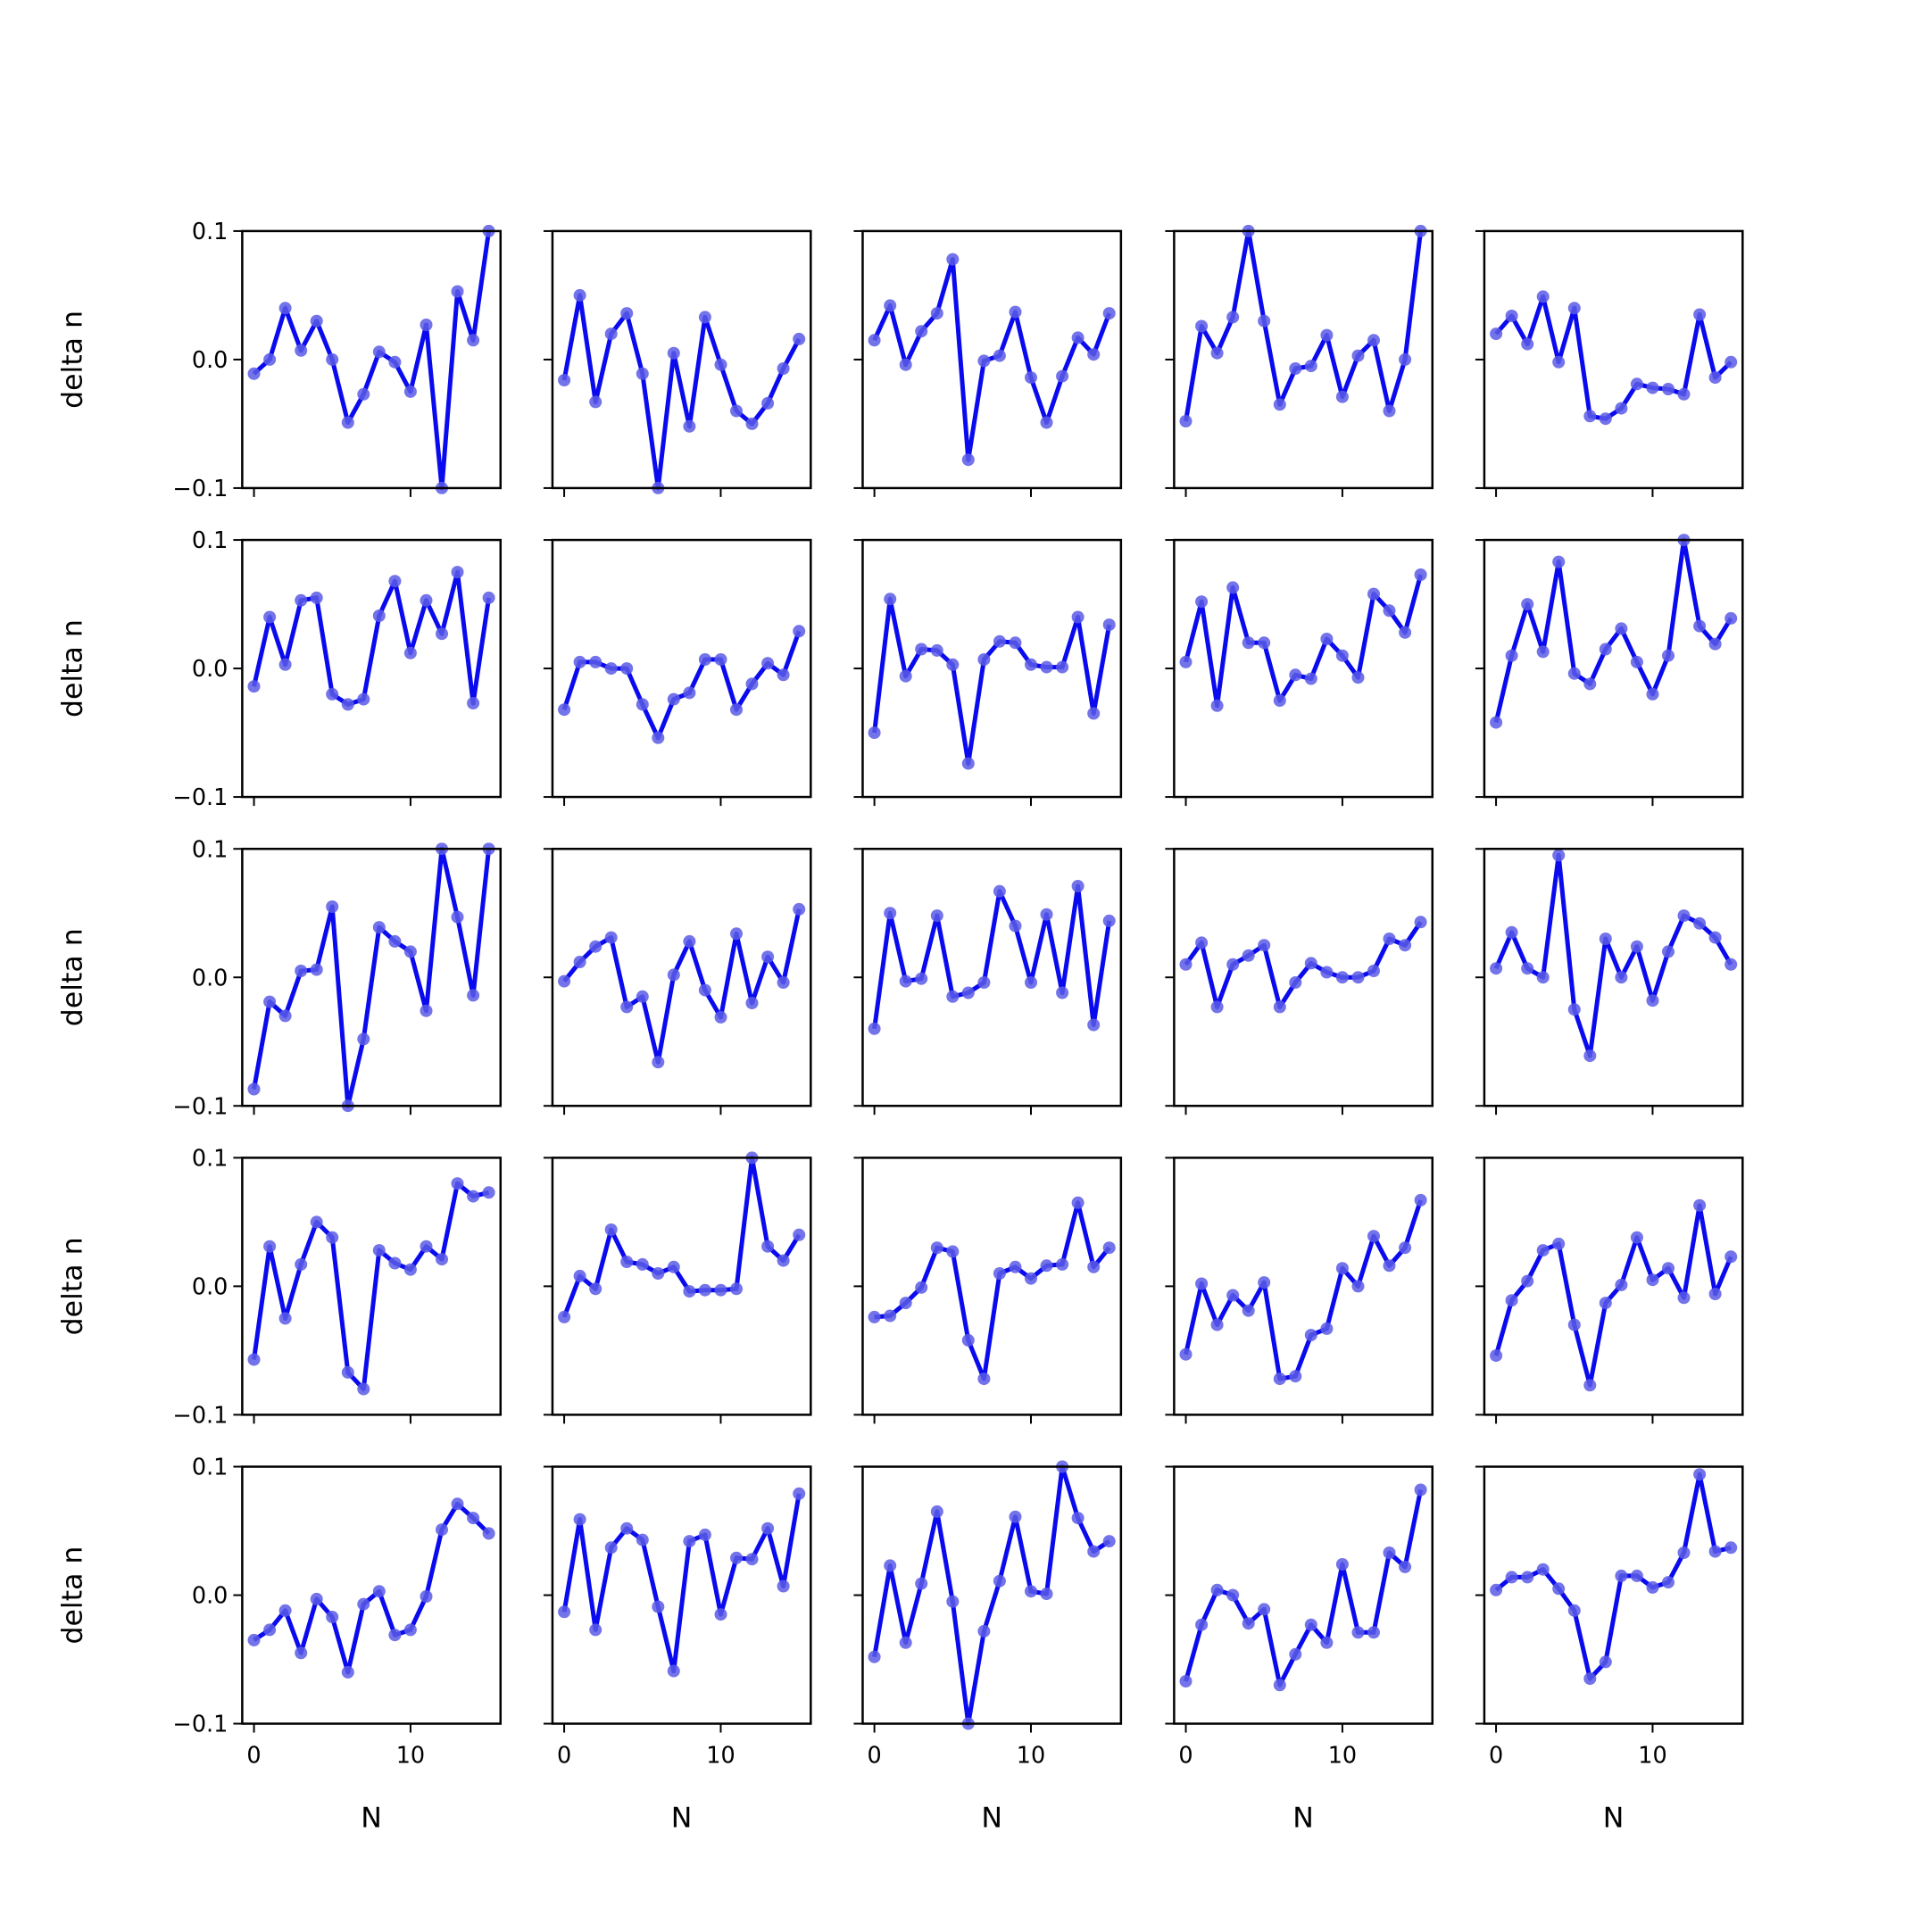 The height and width of the screenshot is (1932, 1928). Describe the element at coordinates (210, 540) in the screenshot. I see `y-tick-label: 0.1` at that location.